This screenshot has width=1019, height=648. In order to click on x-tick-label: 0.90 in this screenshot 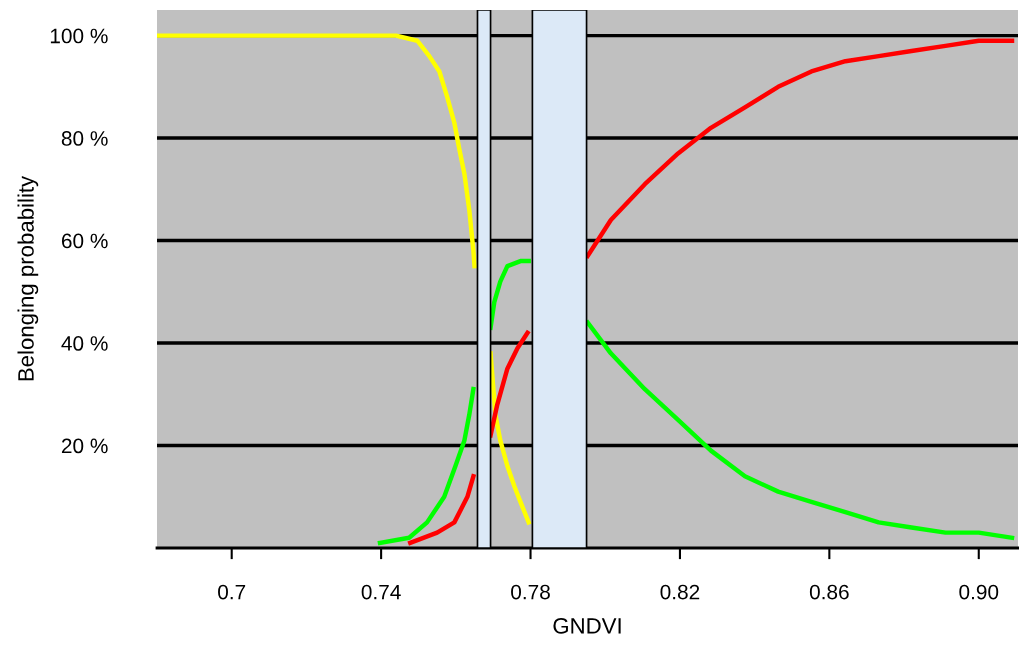, I will do `click(979, 592)`.